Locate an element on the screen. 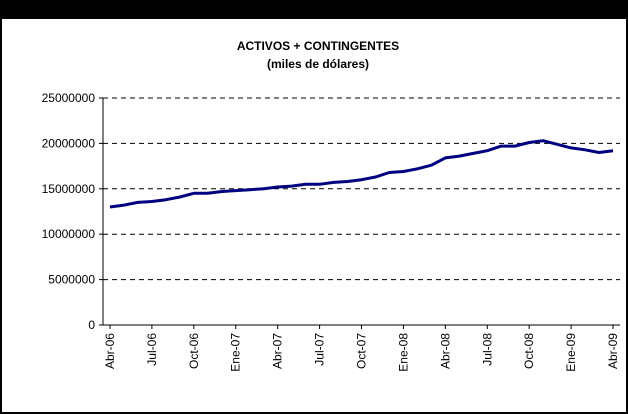 The image size is (628, 414). x-tick-label: Ene-09 is located at coordinates (571, 352).